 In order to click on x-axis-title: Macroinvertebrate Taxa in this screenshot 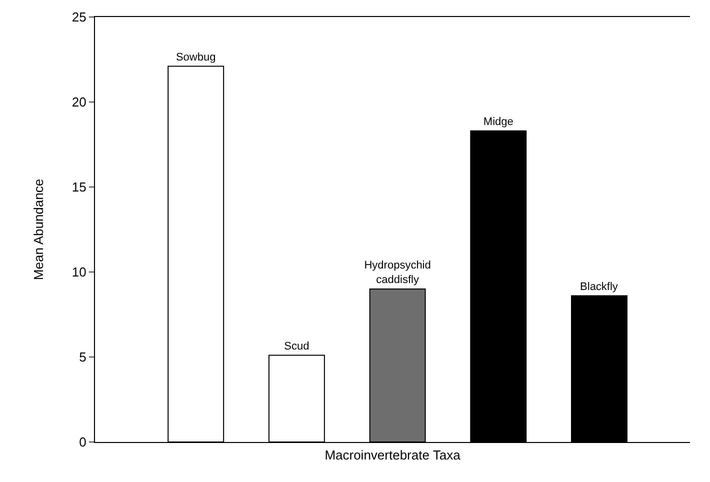, I will do `click(393, 455)`.